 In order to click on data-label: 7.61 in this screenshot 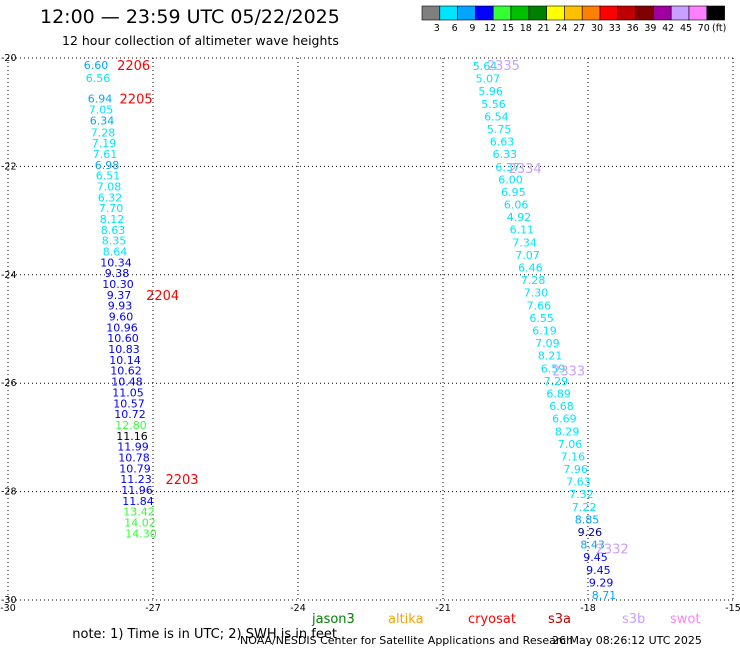, I will do `click(105, 154)`.